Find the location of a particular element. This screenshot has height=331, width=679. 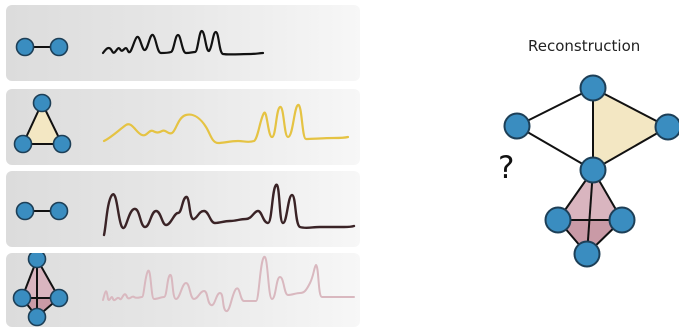

row-2-graphic is located at coordinates (181, 123).